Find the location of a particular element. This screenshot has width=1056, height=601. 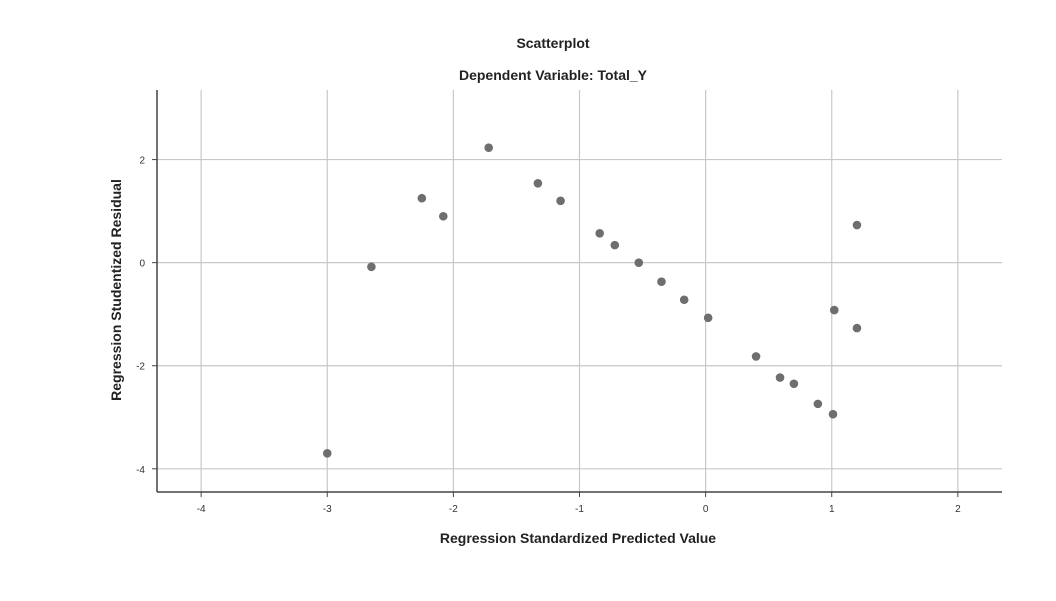

y-tick-label: -2 is located at coordinates (140, 367).